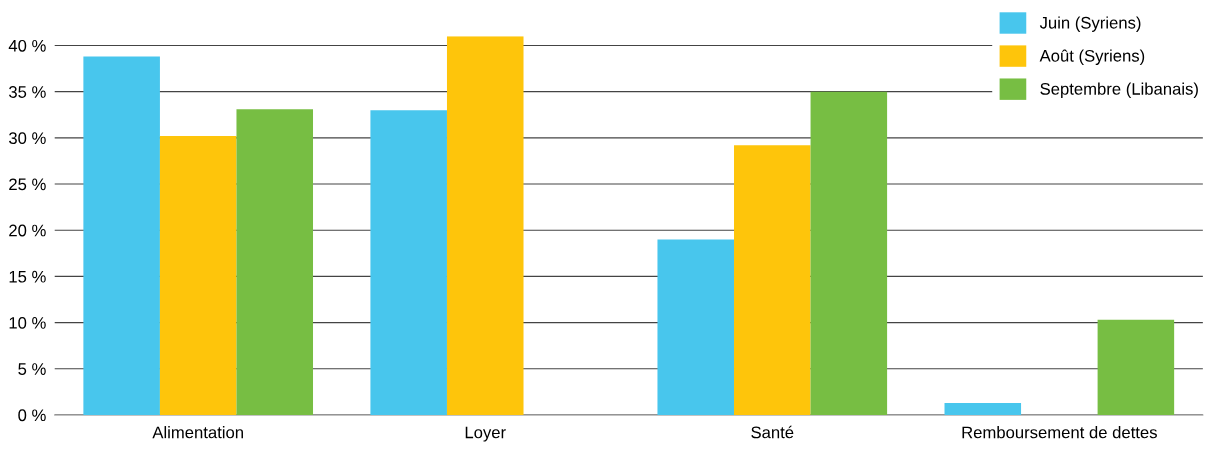  What do you see at coordinates (197, 432) in the screenshot?
I see `x-tick-label: Alimentation` at bounding box center [197, 432].